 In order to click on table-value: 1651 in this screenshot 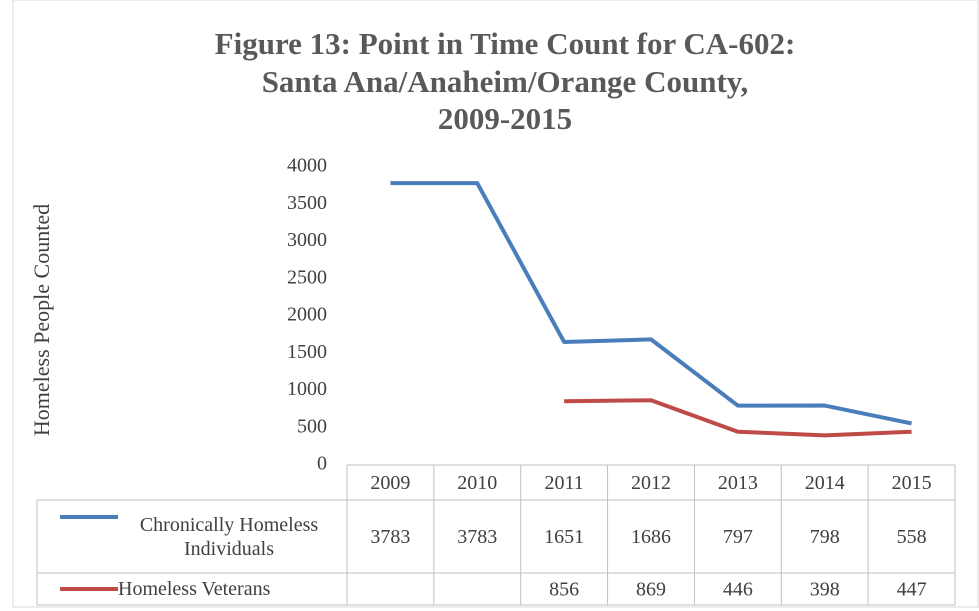, I will do `click(564, 537)`.